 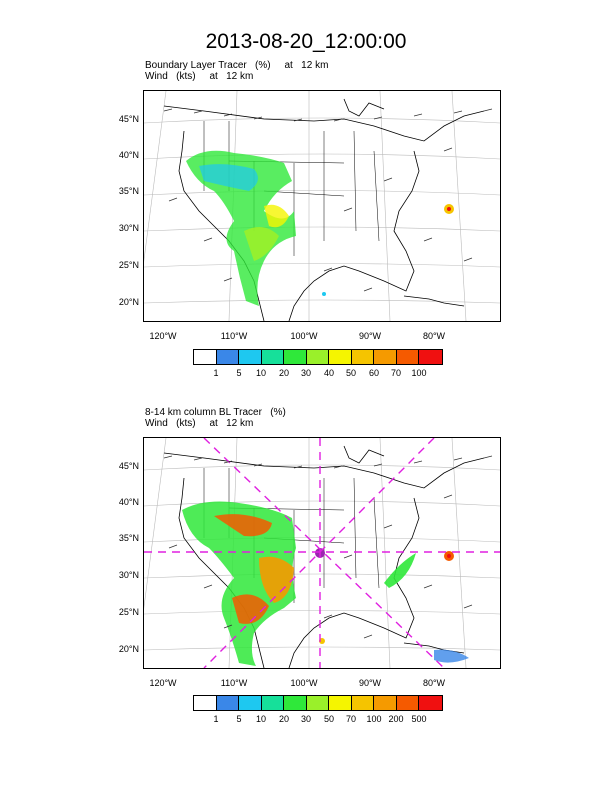 What do you see at coordinates (434, 683) in the screenshot?
I see `panel2-lon-label: 80°W` at bounding box center [434, 683].